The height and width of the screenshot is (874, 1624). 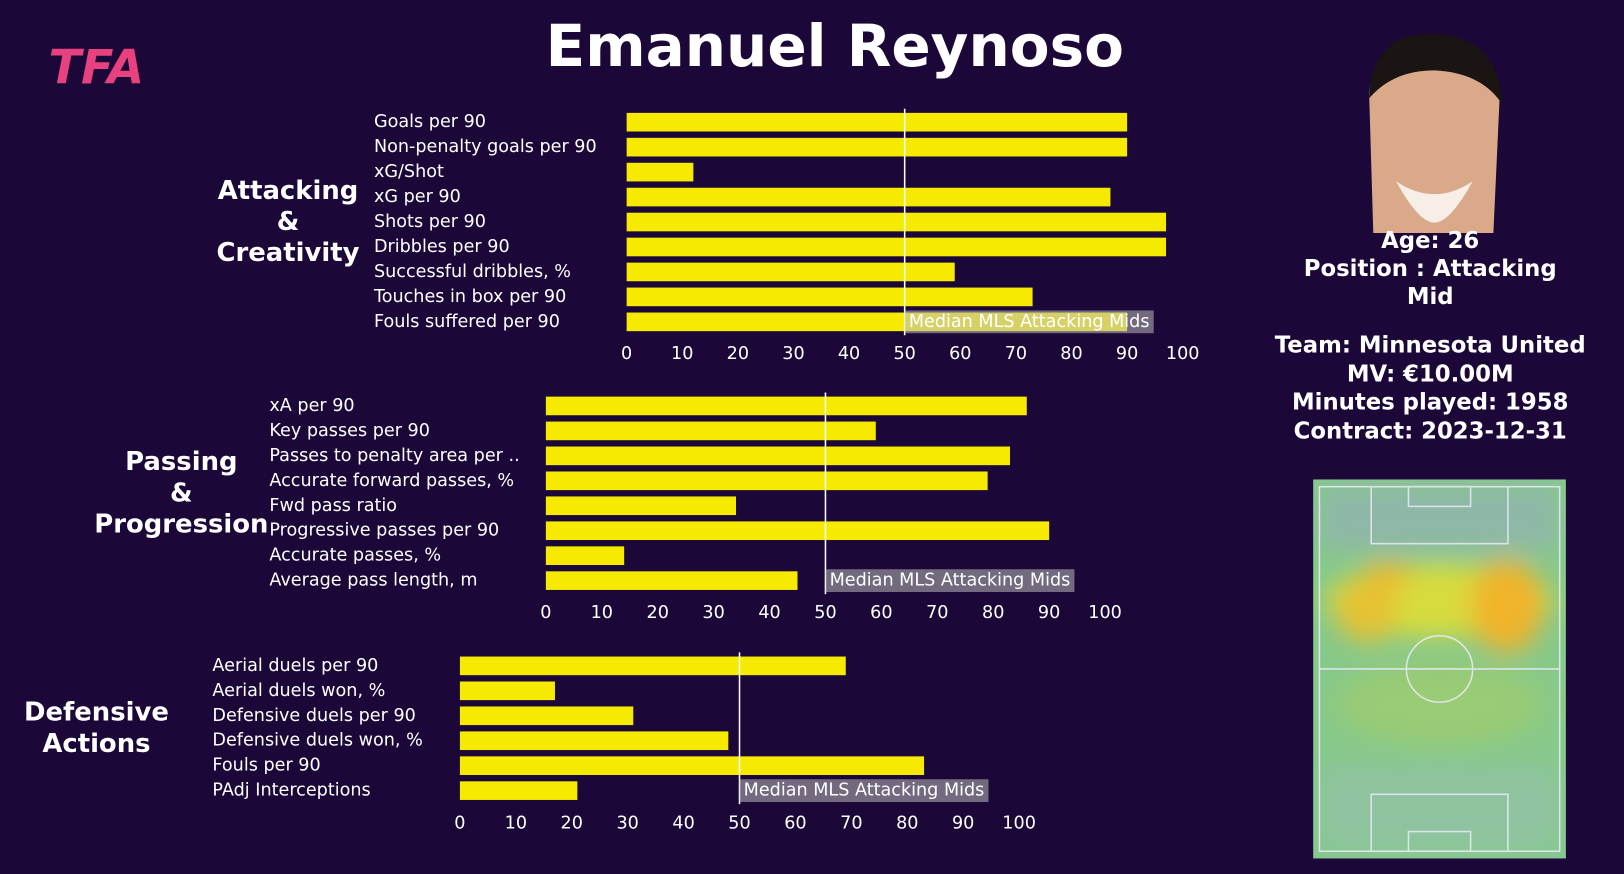 What do you see at coordinates (298, 691) in the screenshot?
I see `category-label: Aerial duels won, %` at bounding box center [298, 691].